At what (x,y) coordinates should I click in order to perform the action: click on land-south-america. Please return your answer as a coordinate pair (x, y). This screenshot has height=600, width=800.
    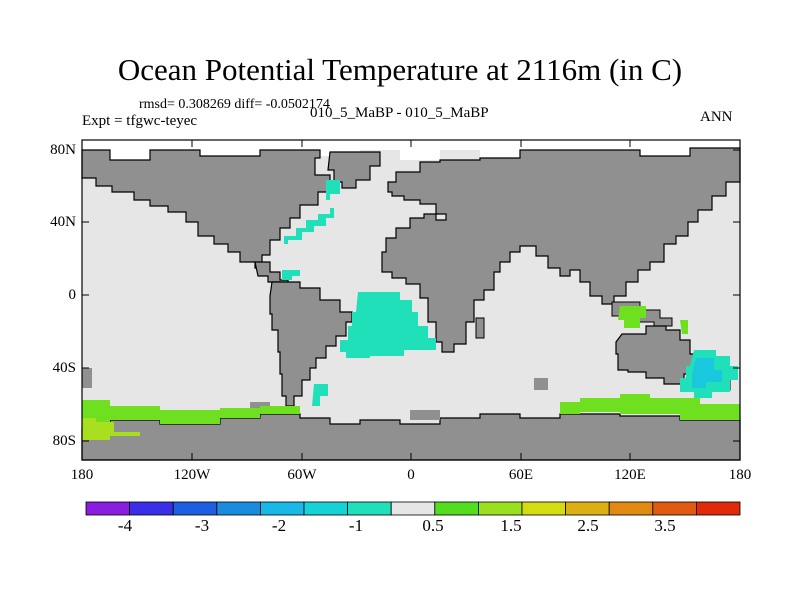
    Looking at the image, I should click on (311, 344).